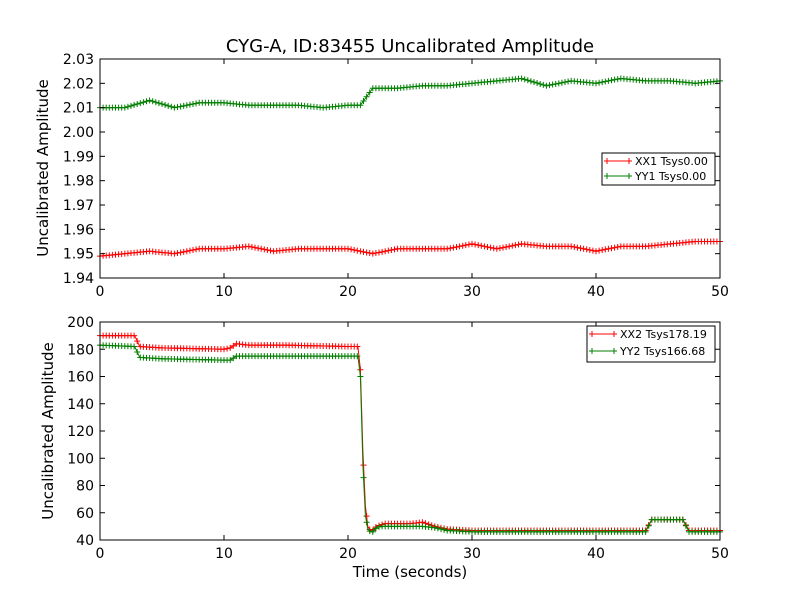 The height and width of the screenshot is (600, 800). I want to click on chart-title: CYG-A, ID:83455 Uncalibrated Amplitude, so click(410, 46).